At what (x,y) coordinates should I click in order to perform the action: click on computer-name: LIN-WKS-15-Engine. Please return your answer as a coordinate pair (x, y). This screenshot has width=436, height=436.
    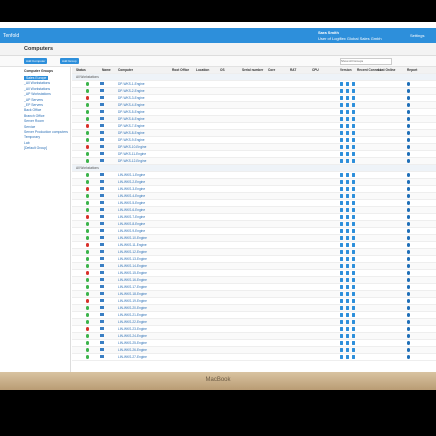
    Looking at the image, I should click on (132, 273).